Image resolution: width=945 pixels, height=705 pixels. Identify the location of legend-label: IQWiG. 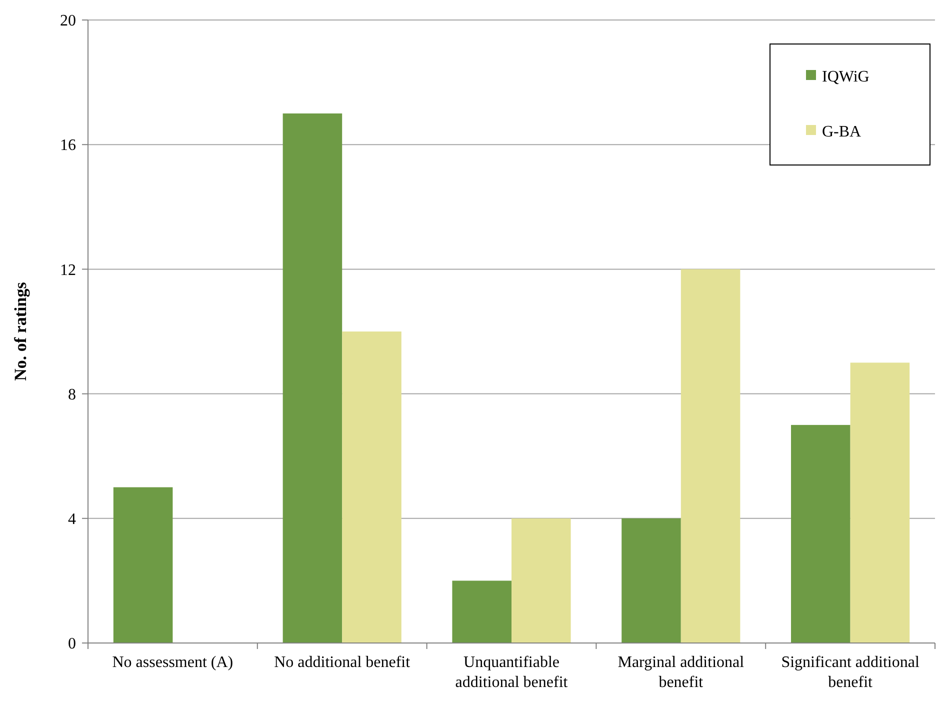
(846, 77).